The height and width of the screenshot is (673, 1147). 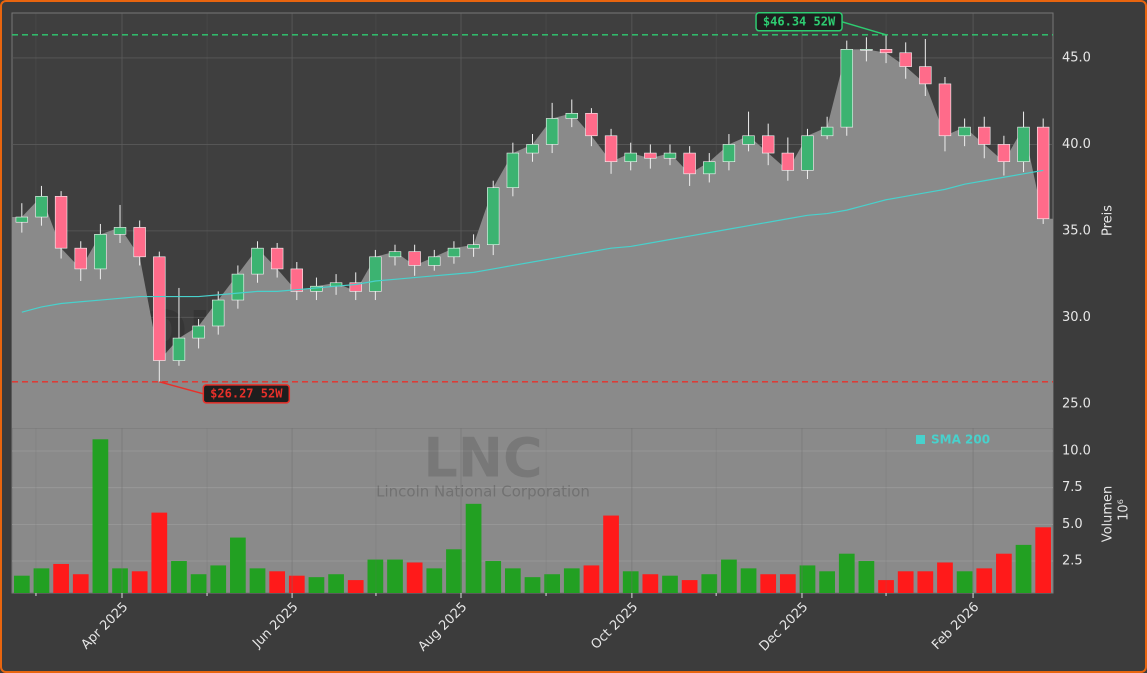 What do you see at coordinates (1072, 561) in the screenshot?
I see `y-tick-label: 2.5` at bounding box center [1072, 561].